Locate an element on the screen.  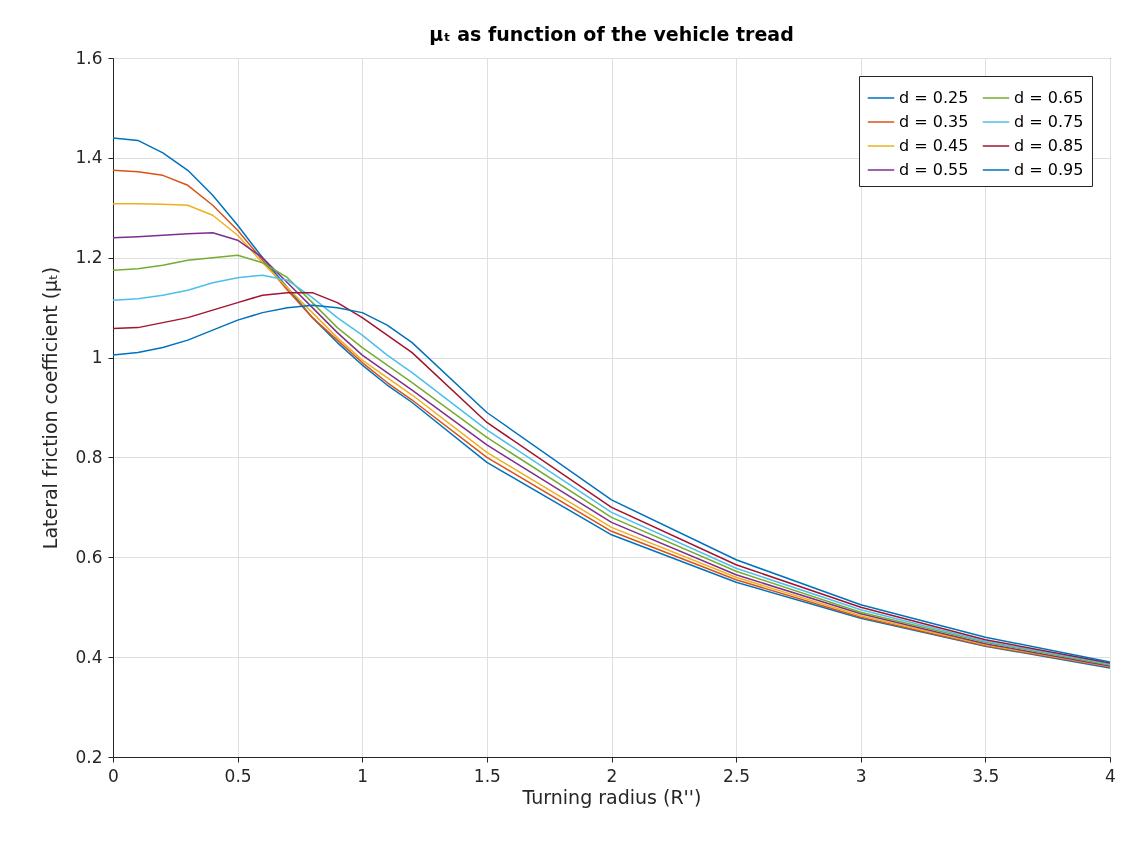
legend-label: d = 0.85 is located at coordinates (1049, 145).